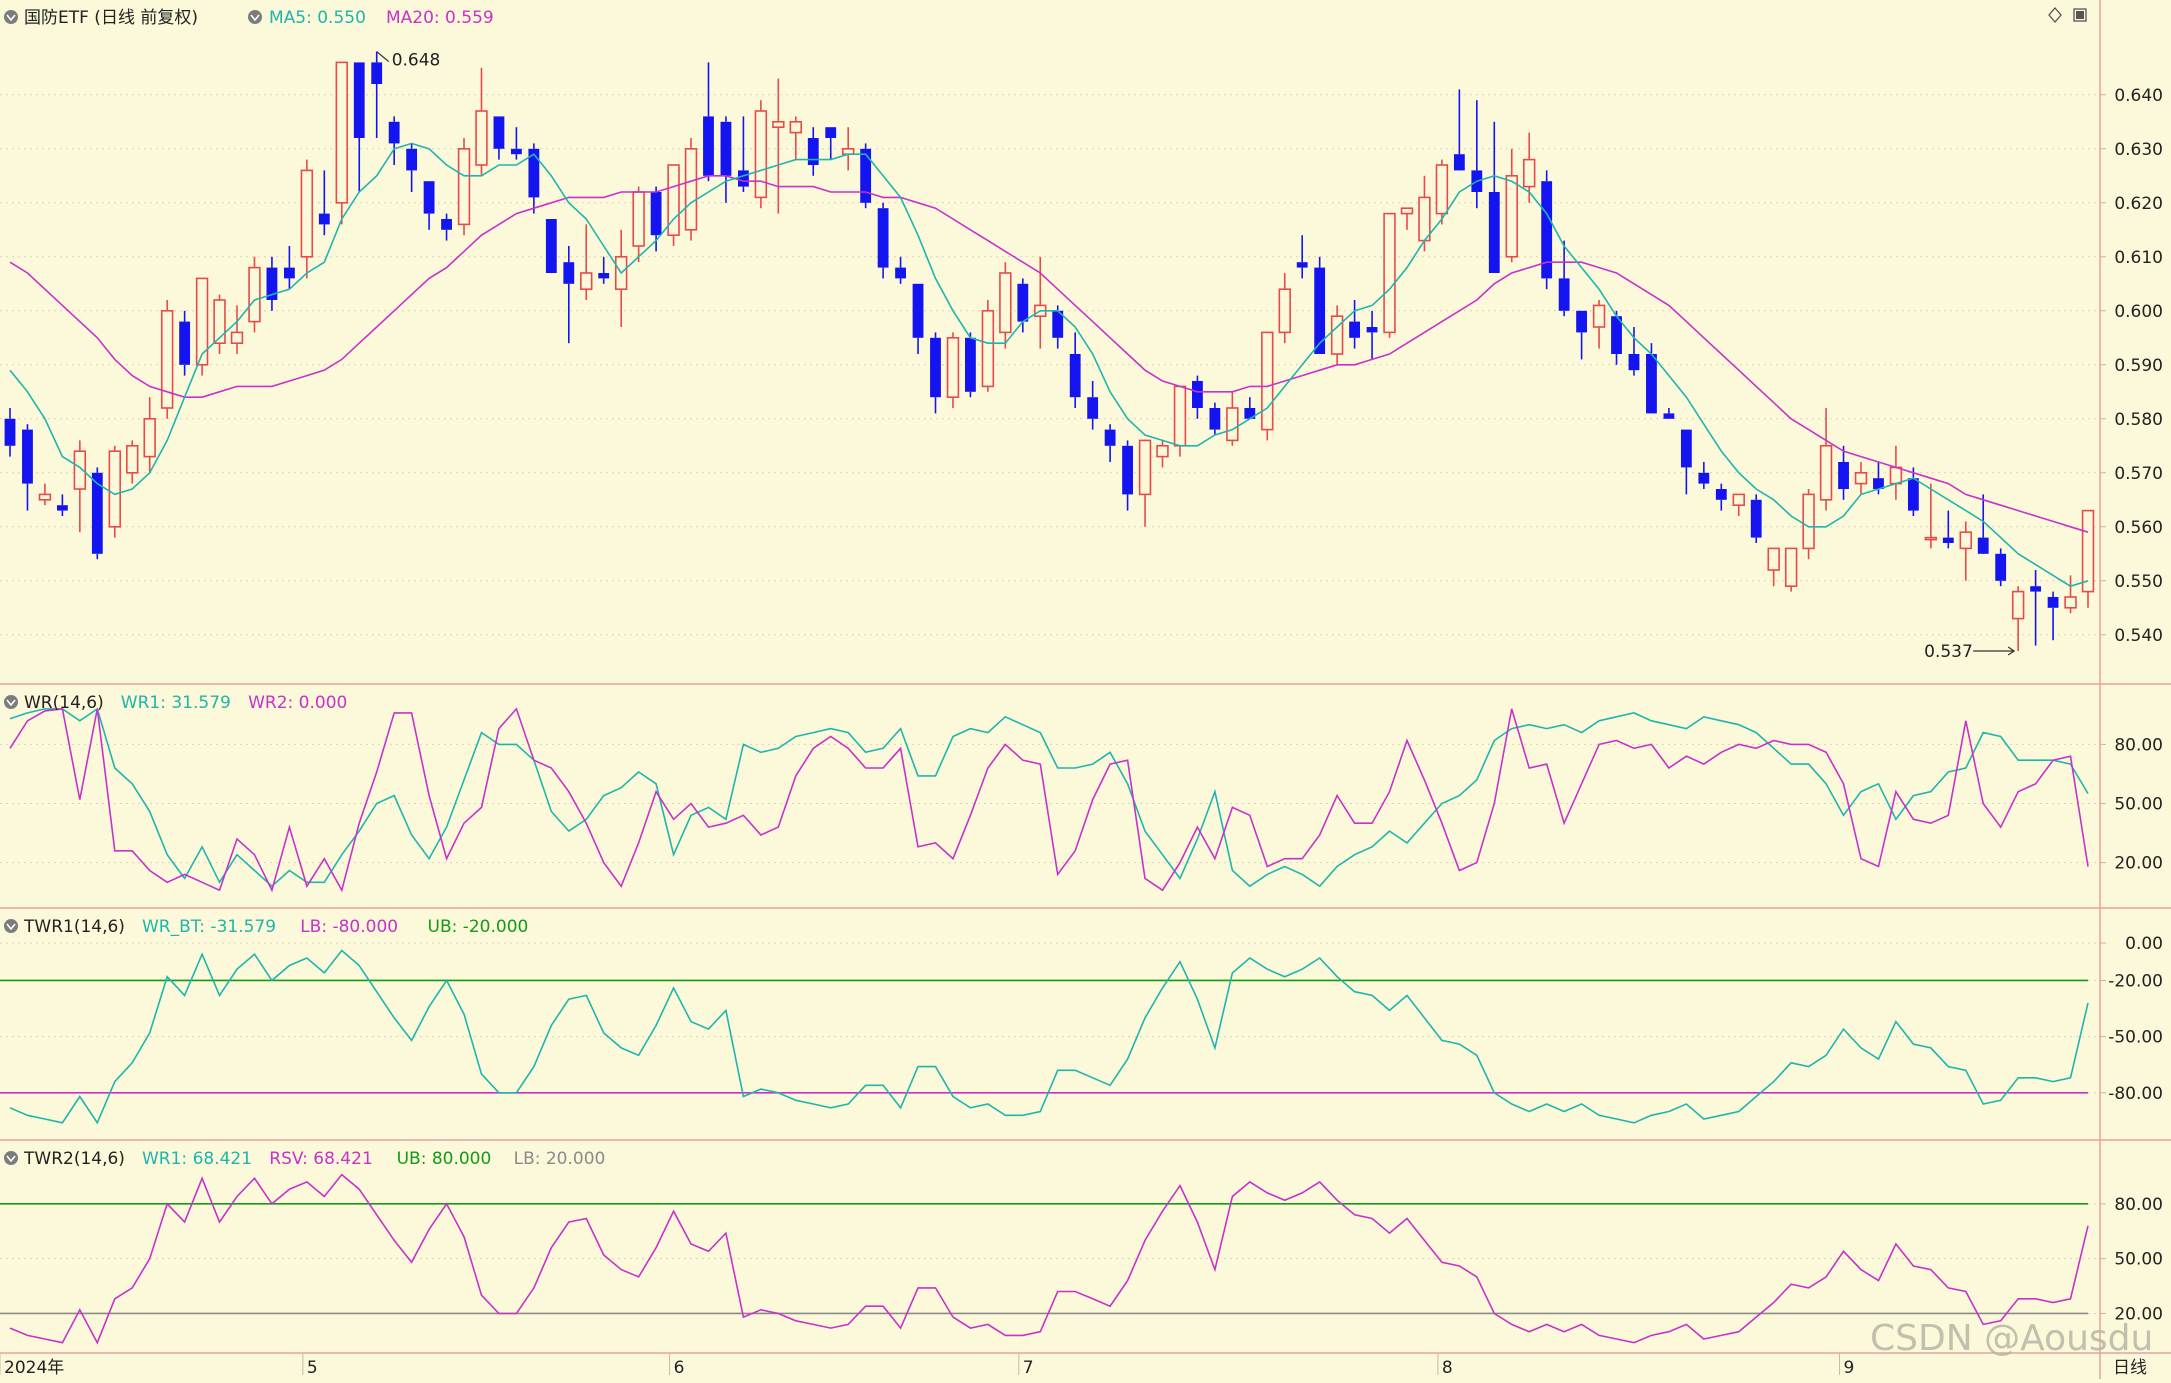 This screenshot has width=2171, height=1383. I want to click on indicator-value: UB: 80.000, so click(444, 1159).